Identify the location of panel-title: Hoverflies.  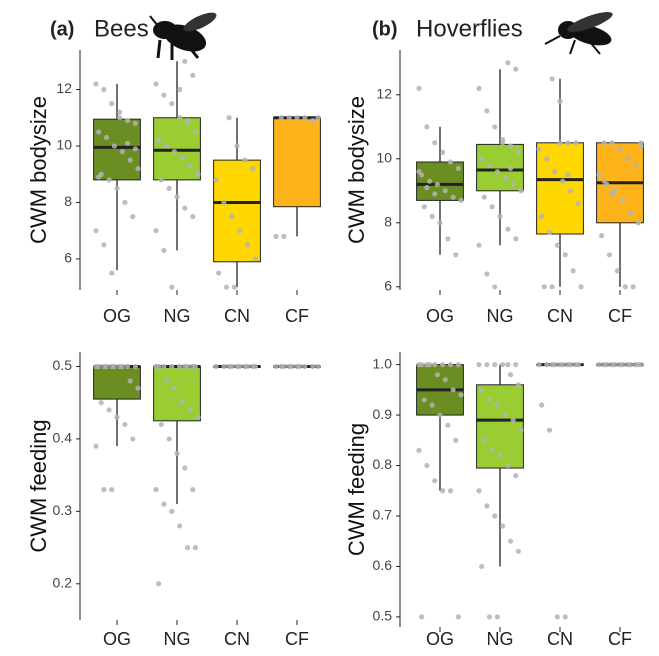
(469, 28).